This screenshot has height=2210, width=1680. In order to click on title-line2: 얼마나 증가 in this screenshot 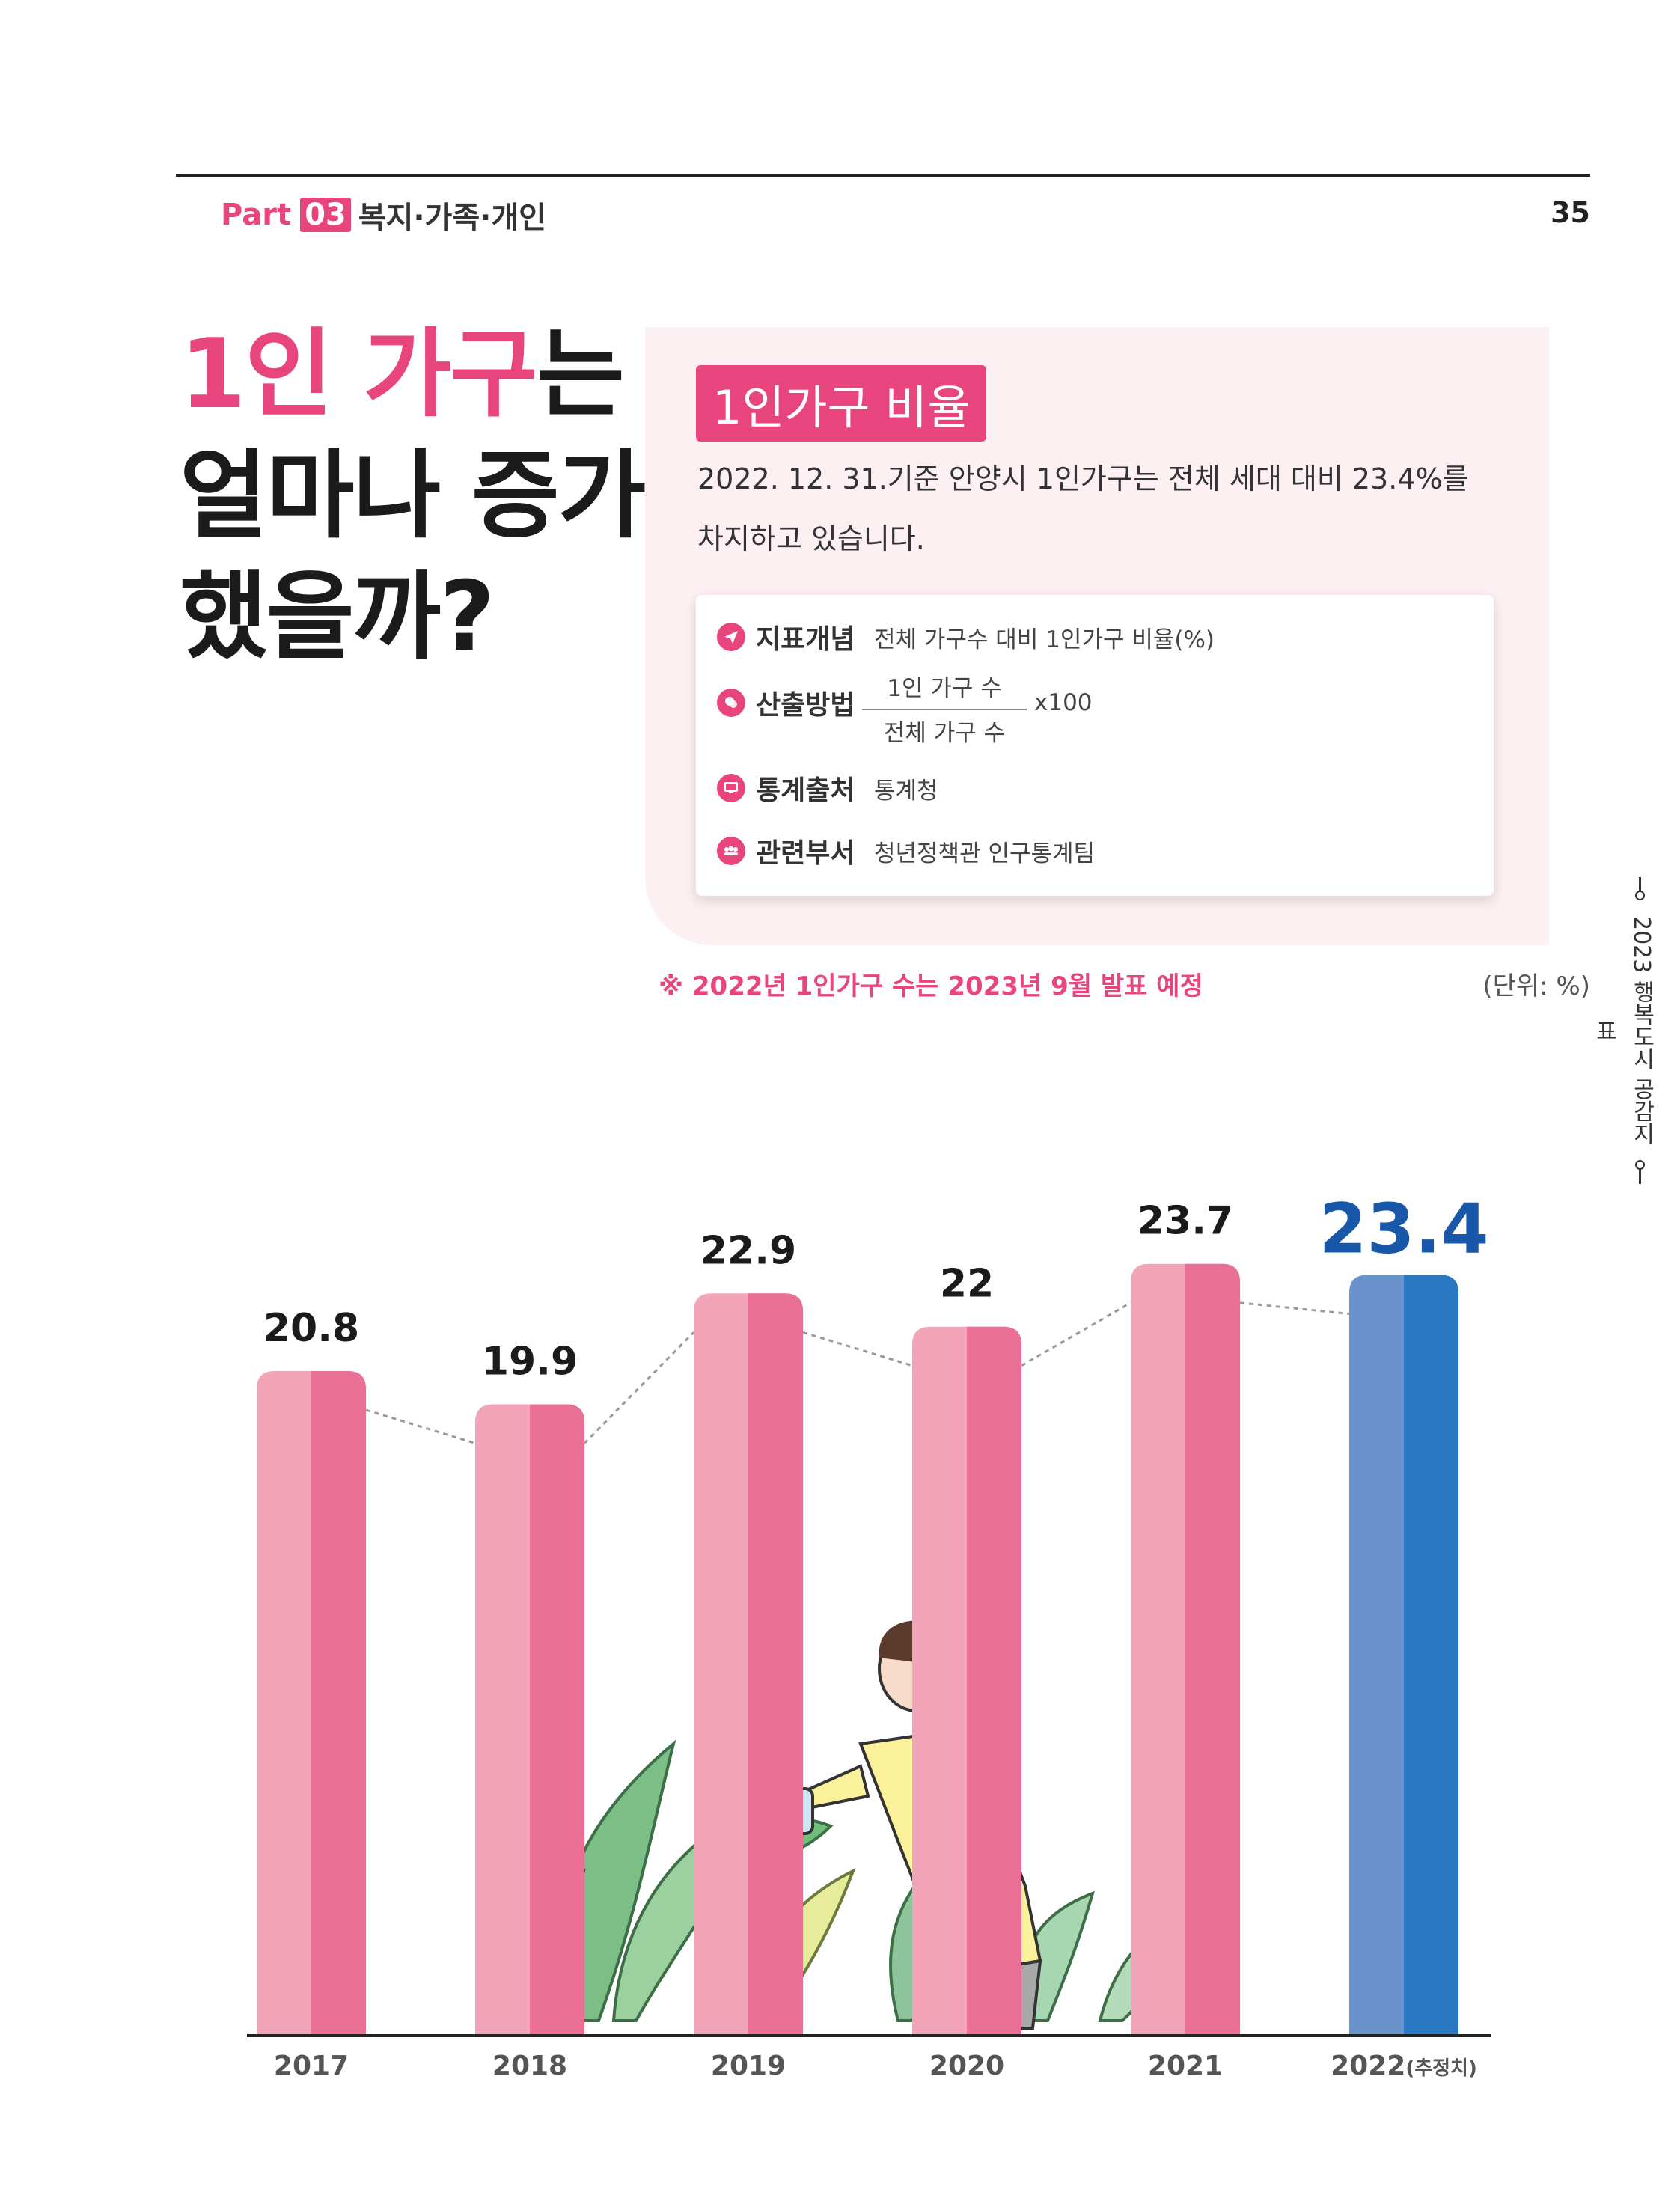, I will do `click(413, 496)`.